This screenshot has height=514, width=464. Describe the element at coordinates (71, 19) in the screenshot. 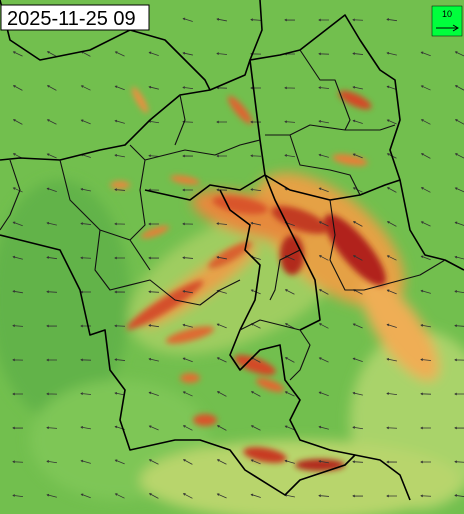

I see `timestamp: 2025-11-25 09` at that location.